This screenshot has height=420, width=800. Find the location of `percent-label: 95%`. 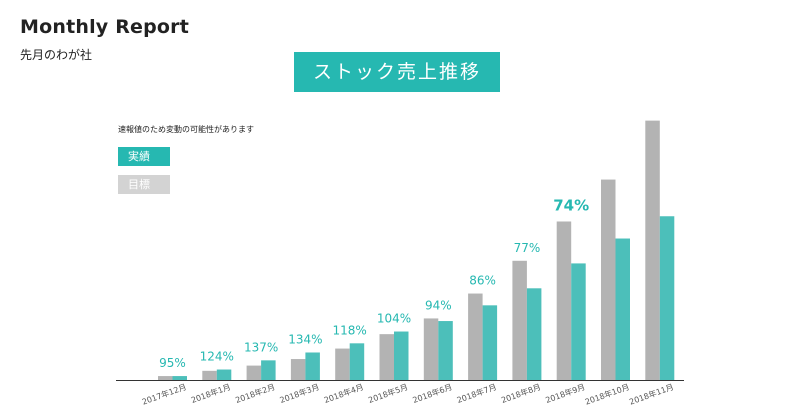

percent-label: 95% is located at coordinates (172, 363).